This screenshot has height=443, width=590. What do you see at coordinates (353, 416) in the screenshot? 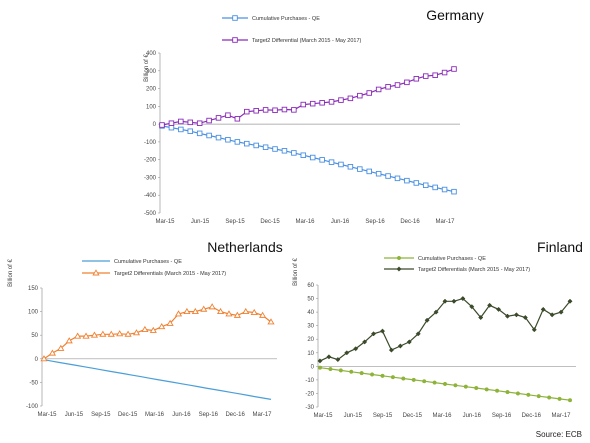
I see `x-tick-label: Jun-15` at bounding box center [353, 416].